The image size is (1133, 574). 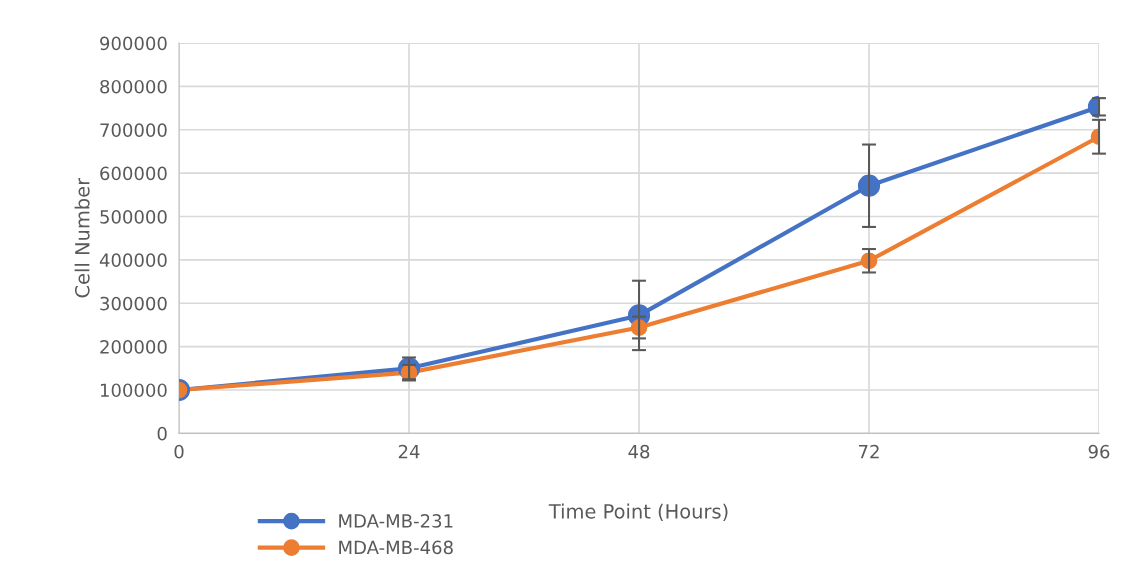 What do you see at coordinates (179, 451) in the screenshot?
I see `x-tick-label: 0` at bounding box center [179, 451].